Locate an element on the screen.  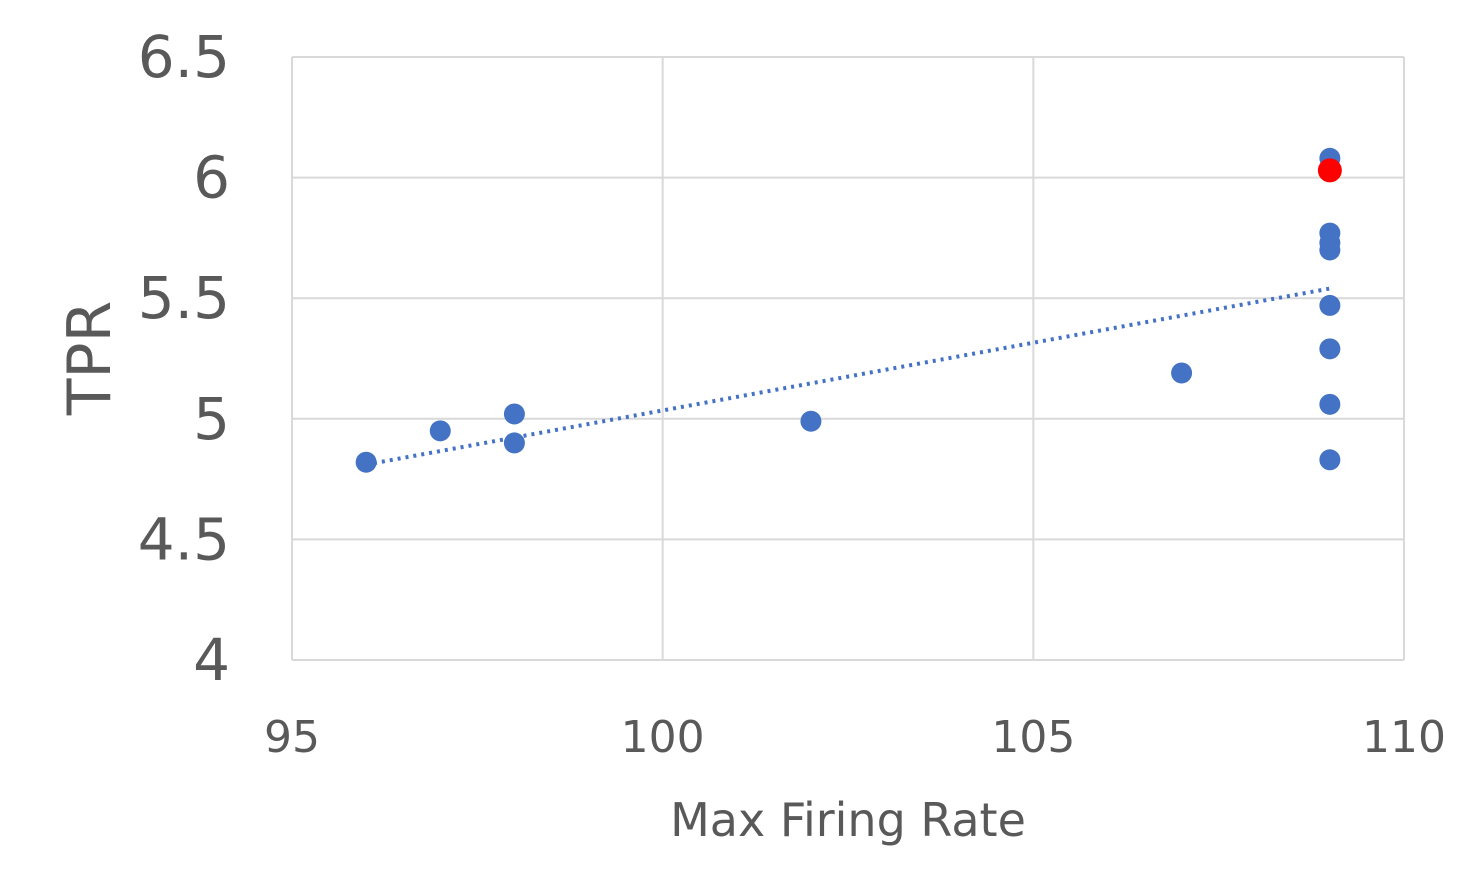
y-tick-label: 5.5 is located at coordinates (184, 298).